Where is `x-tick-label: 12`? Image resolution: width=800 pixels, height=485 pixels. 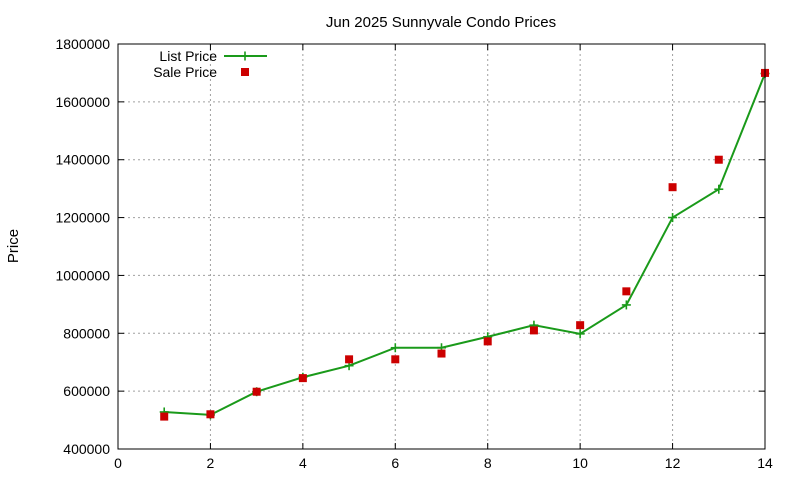 x-tick-label: 12 is located at coordinates (673, 463).